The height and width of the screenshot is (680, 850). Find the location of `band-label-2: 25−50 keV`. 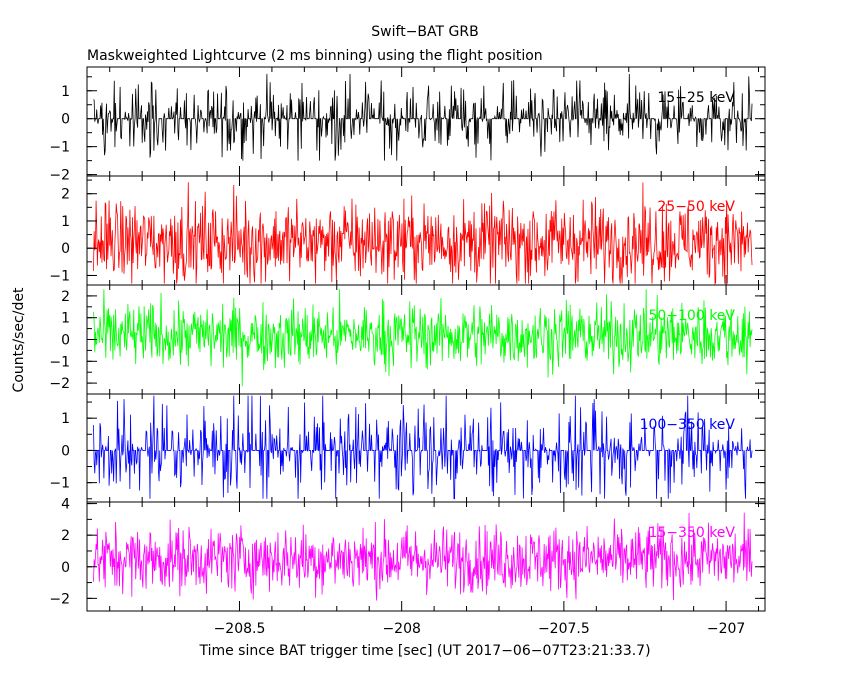

band-label-2: 25−50 keV is located at coordinates (696, 207).